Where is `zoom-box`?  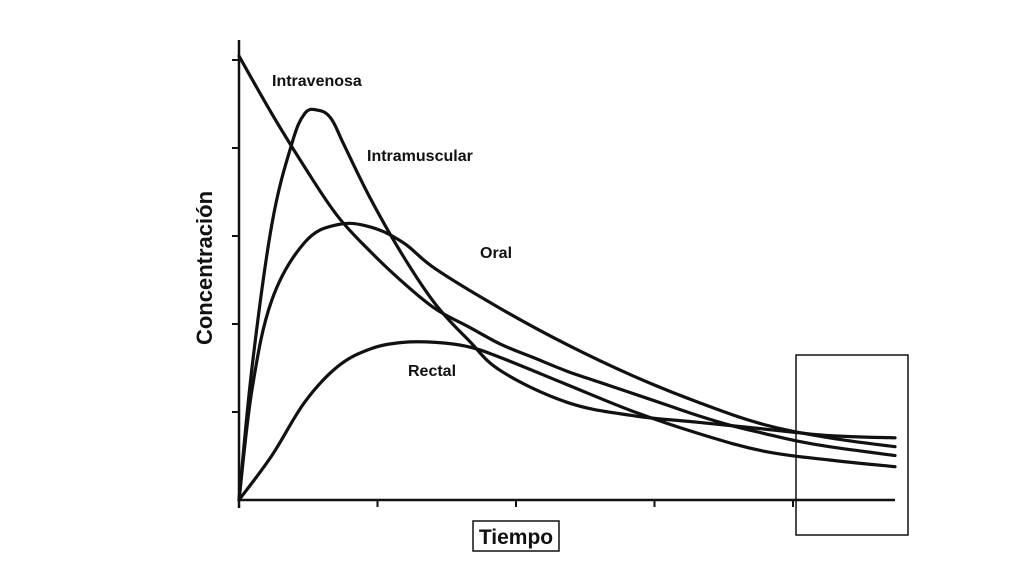 zoom-box is located at coordinates (852, 445).